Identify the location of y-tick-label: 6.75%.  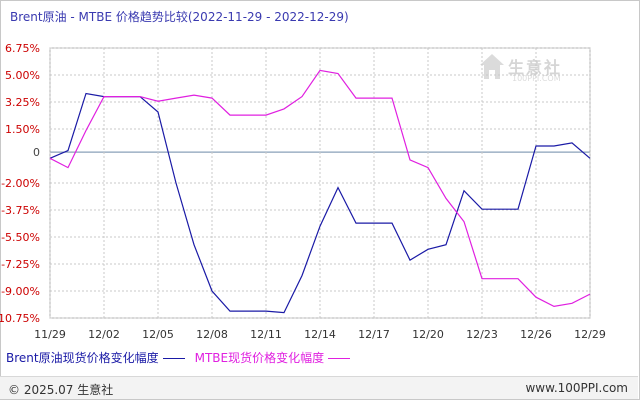
(22, 48).